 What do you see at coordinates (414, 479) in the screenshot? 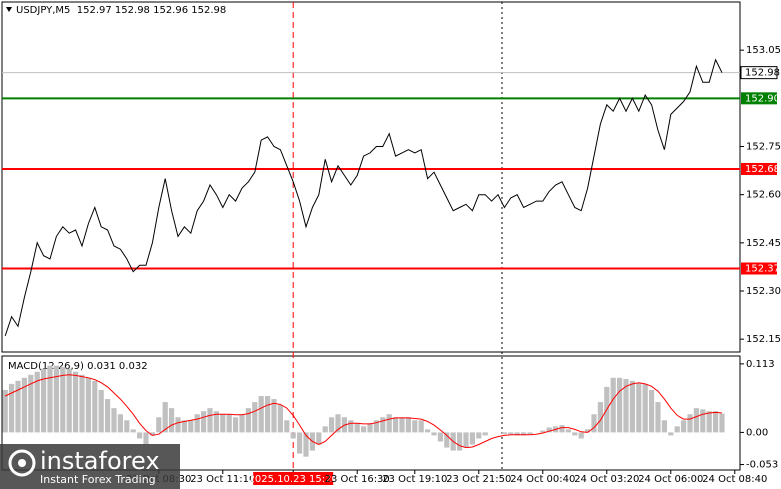
I see `x-tick-label: 23 Oct 19:10` at bounding box center [414, 479].